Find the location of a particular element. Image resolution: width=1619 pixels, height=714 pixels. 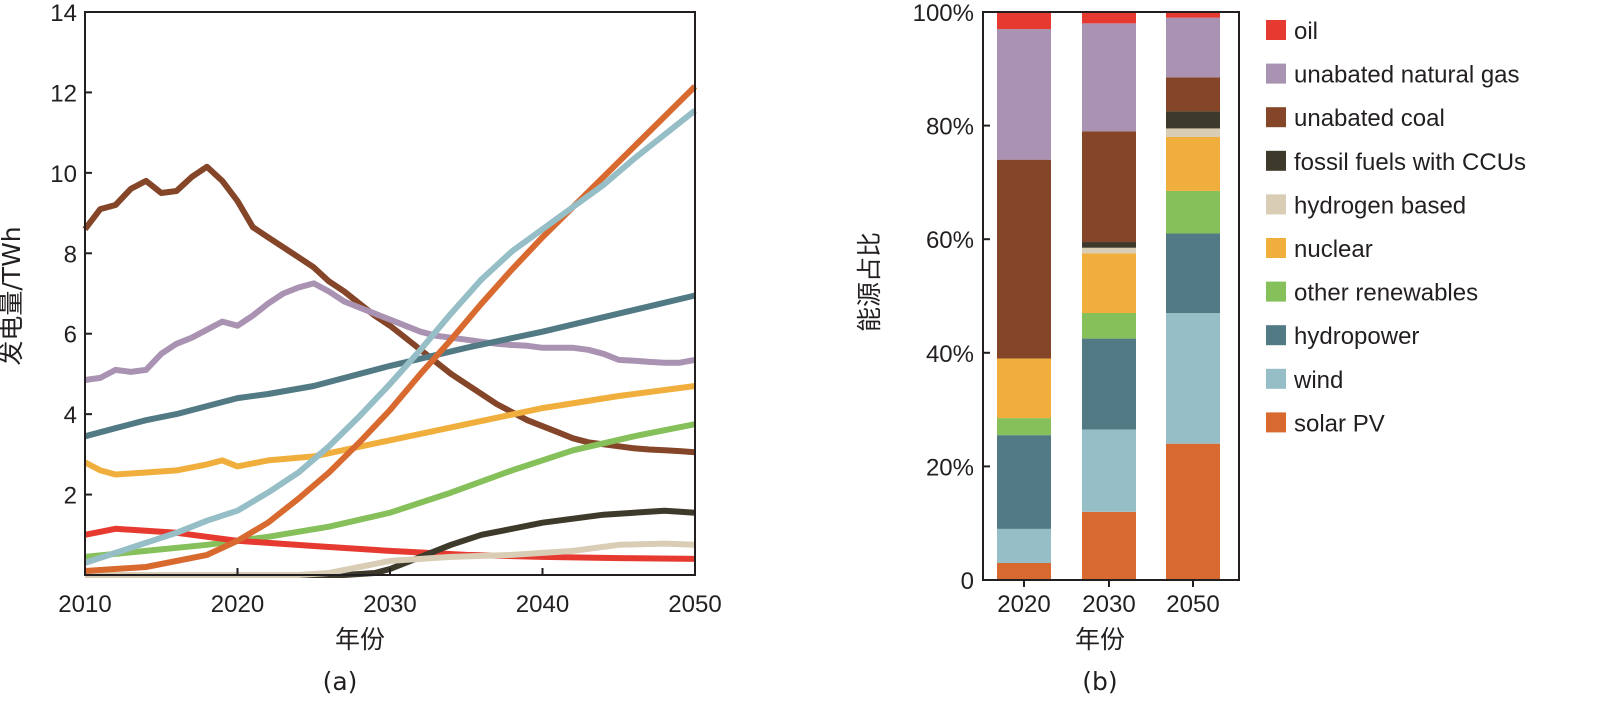

bar-segment-unabated-natural-gas-2050 is located at coordinates (1193, 47).